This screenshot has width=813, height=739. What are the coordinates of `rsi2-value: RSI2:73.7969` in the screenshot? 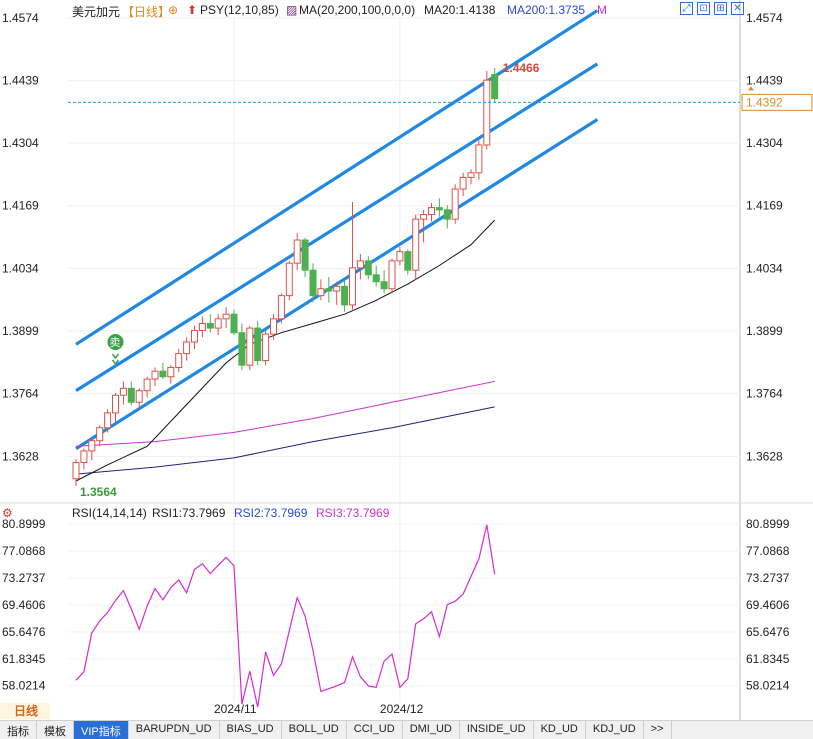 It's located at (271, 513).